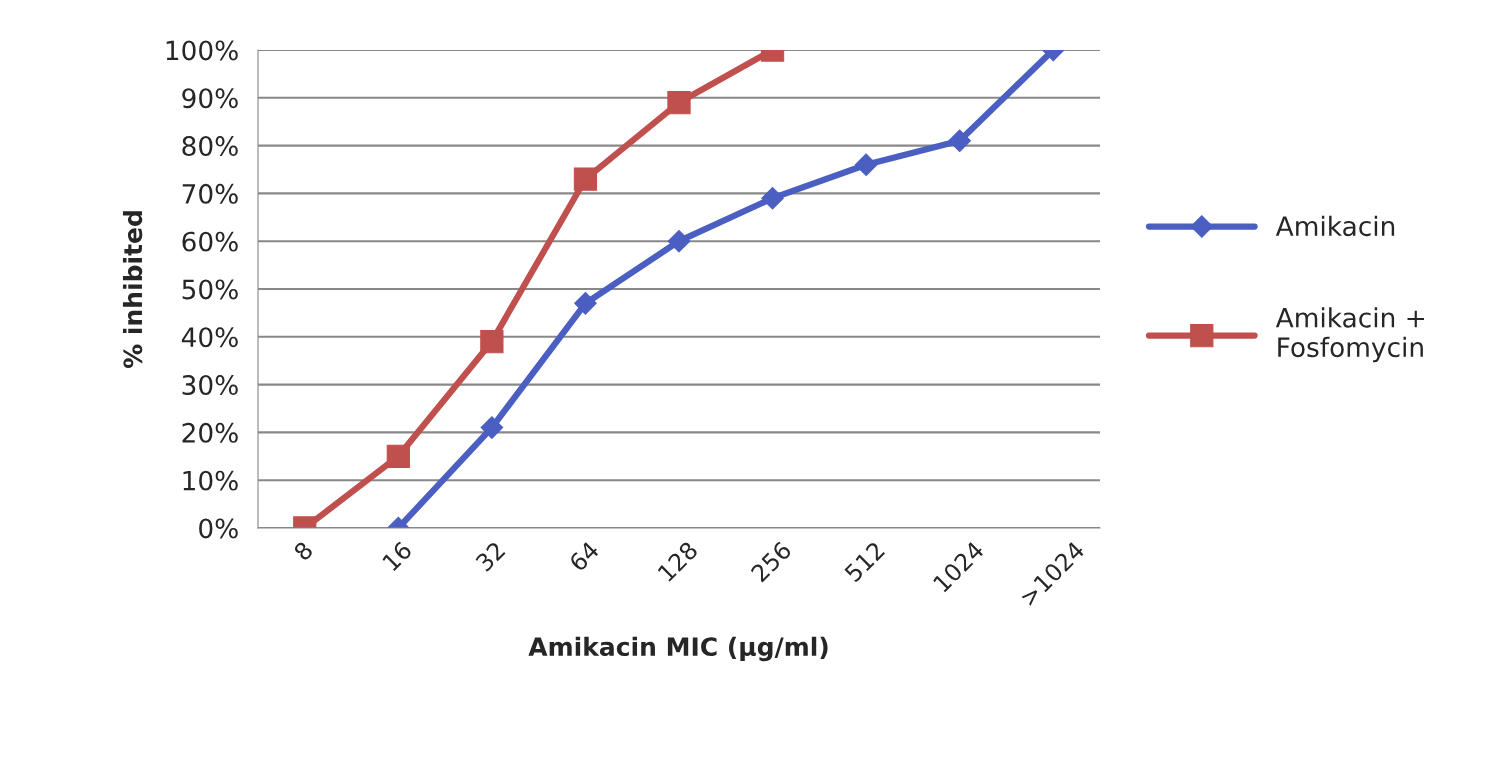  I want to click on y-tick-label: 70%, so click(210, 193).